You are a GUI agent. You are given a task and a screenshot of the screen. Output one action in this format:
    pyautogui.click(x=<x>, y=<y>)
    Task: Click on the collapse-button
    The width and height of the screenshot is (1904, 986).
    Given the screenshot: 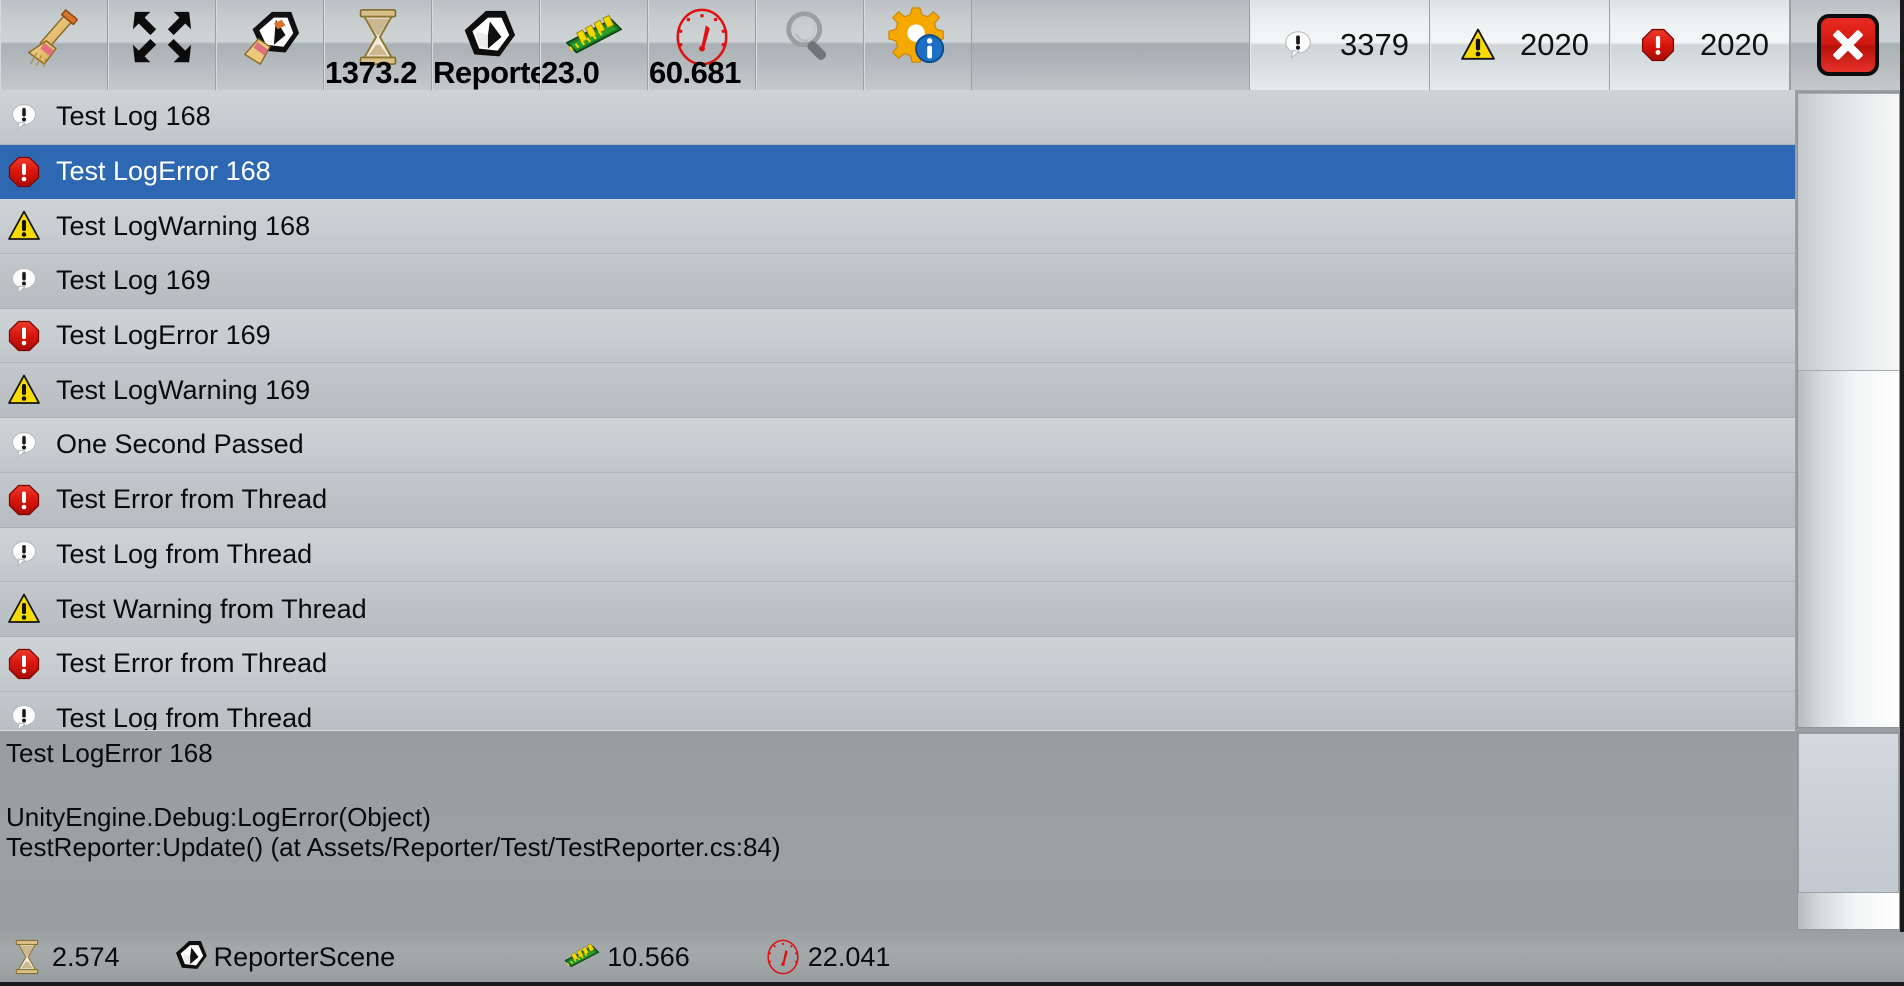 What is the action you would take?
    pyautogui.click(x=162, y=45)
    